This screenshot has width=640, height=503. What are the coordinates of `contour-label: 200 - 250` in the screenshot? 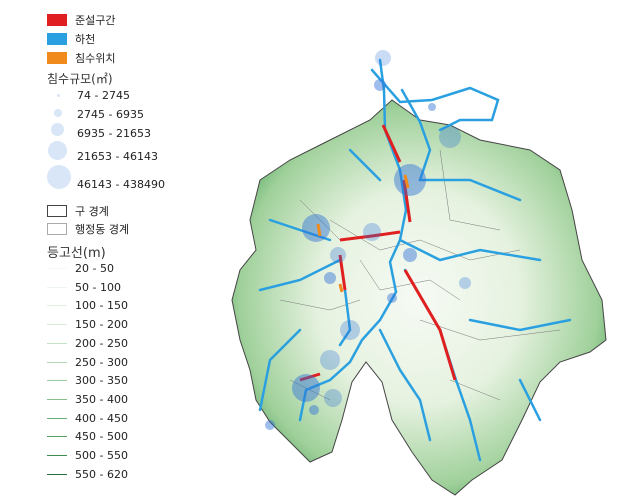 It's located at (101, 343).